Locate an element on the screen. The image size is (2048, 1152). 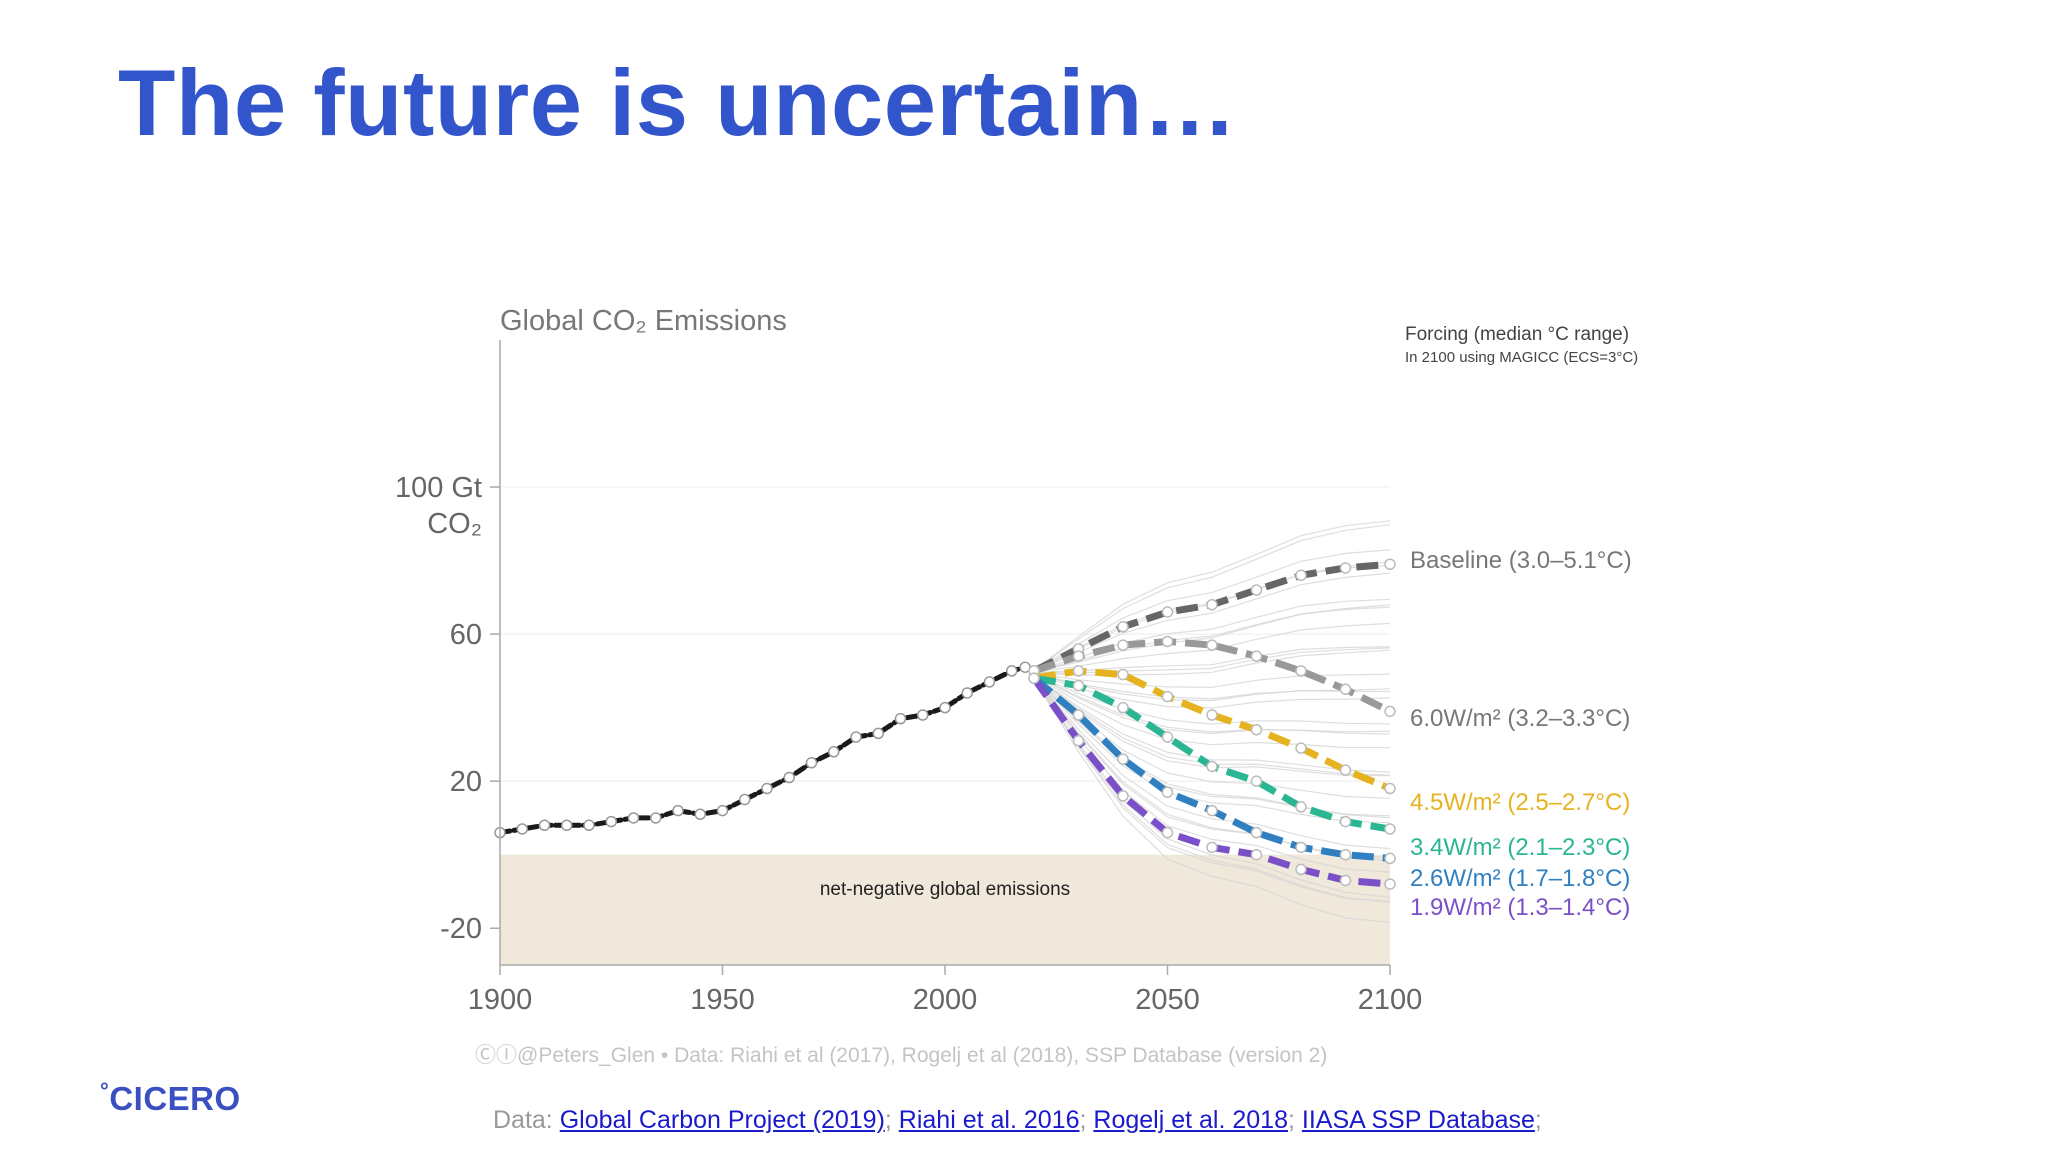
x-tick-label: 1950 is located at coordinates (722, 1000).